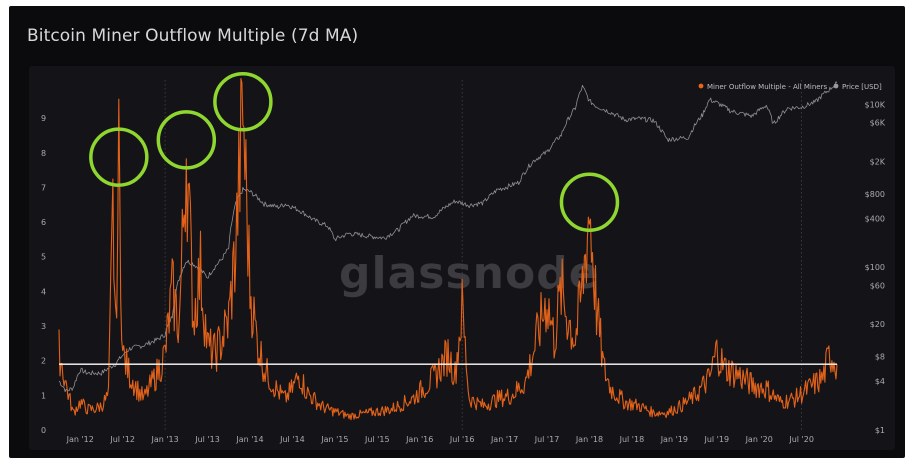  I want to click on y-right-tick-label: $10K, so click(874, 104).